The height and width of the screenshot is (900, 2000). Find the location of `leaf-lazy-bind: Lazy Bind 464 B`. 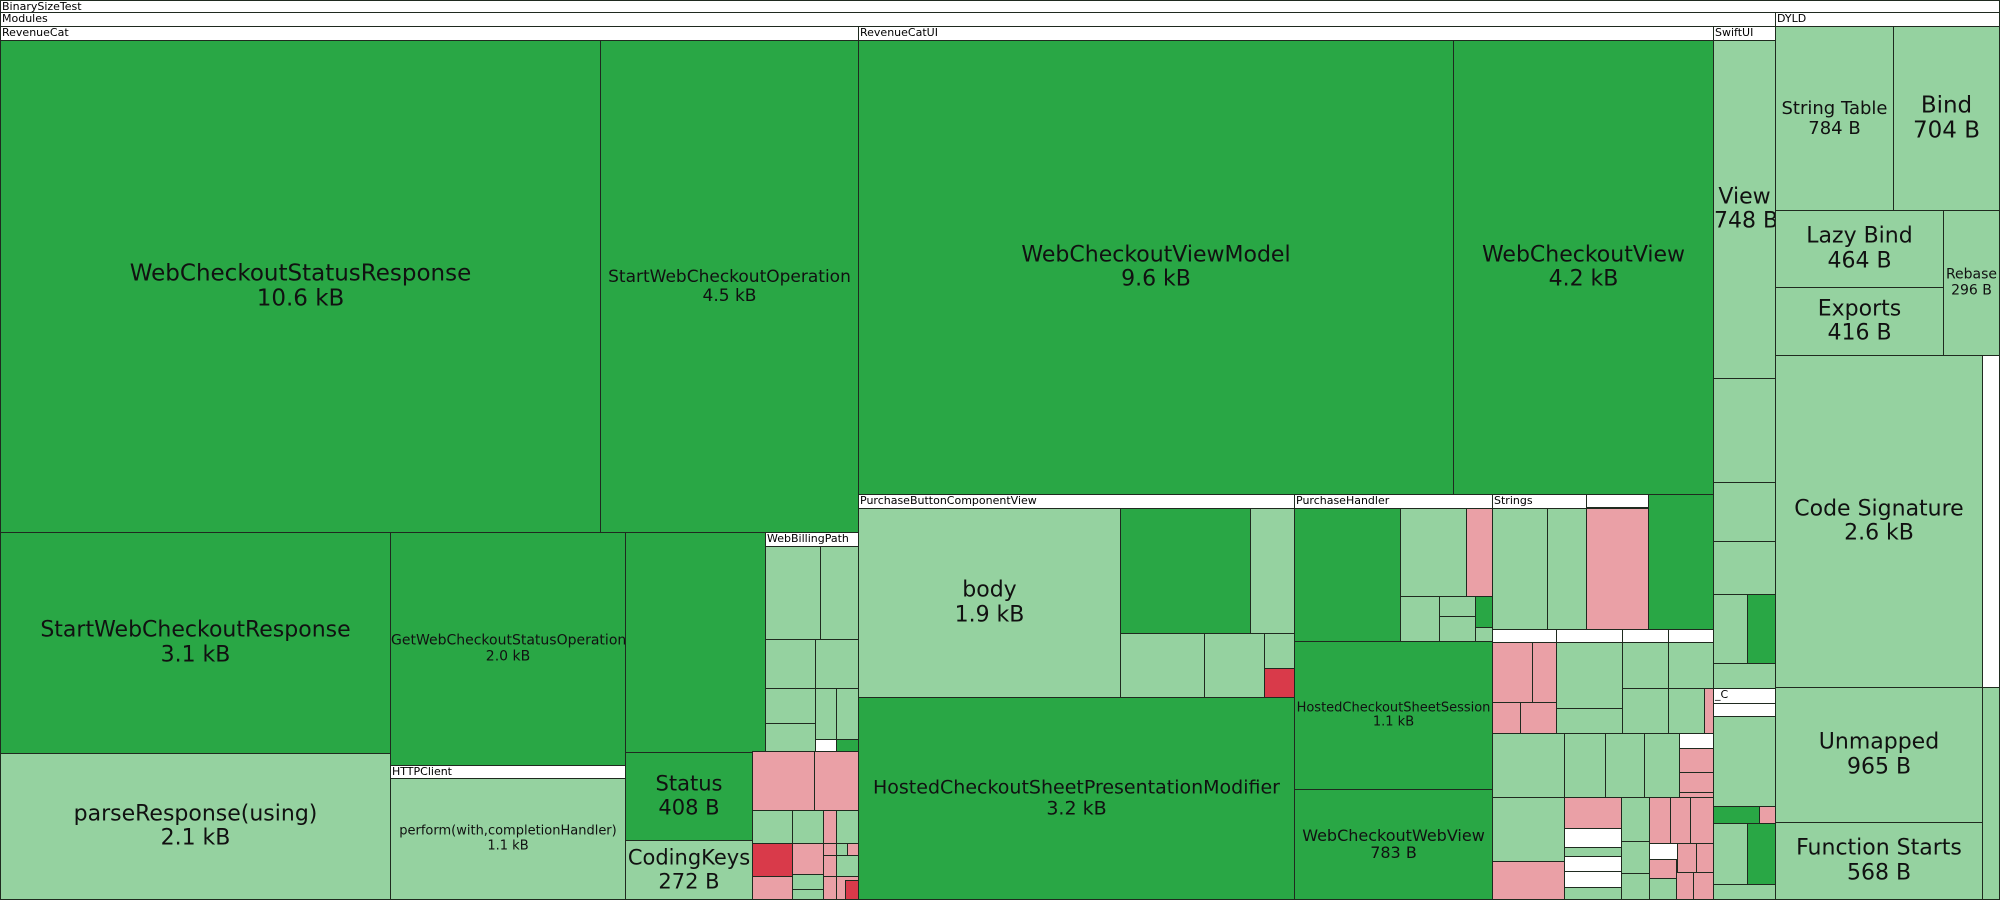

leaf-lazy-bind: Lazy Bind 464 B is located at coordinates (1859, 249).